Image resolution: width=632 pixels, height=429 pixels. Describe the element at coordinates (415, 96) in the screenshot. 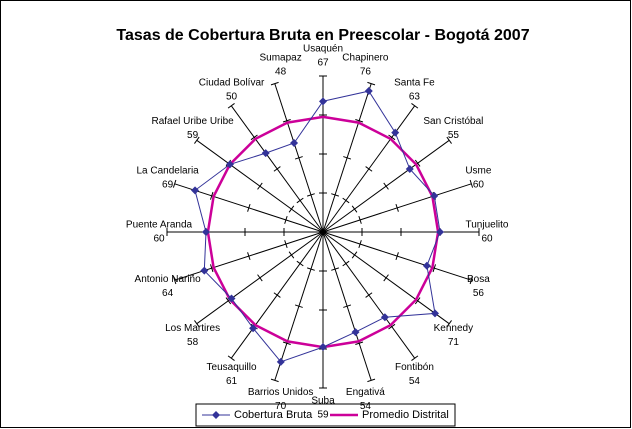

I see `value-label: 63` at that location.